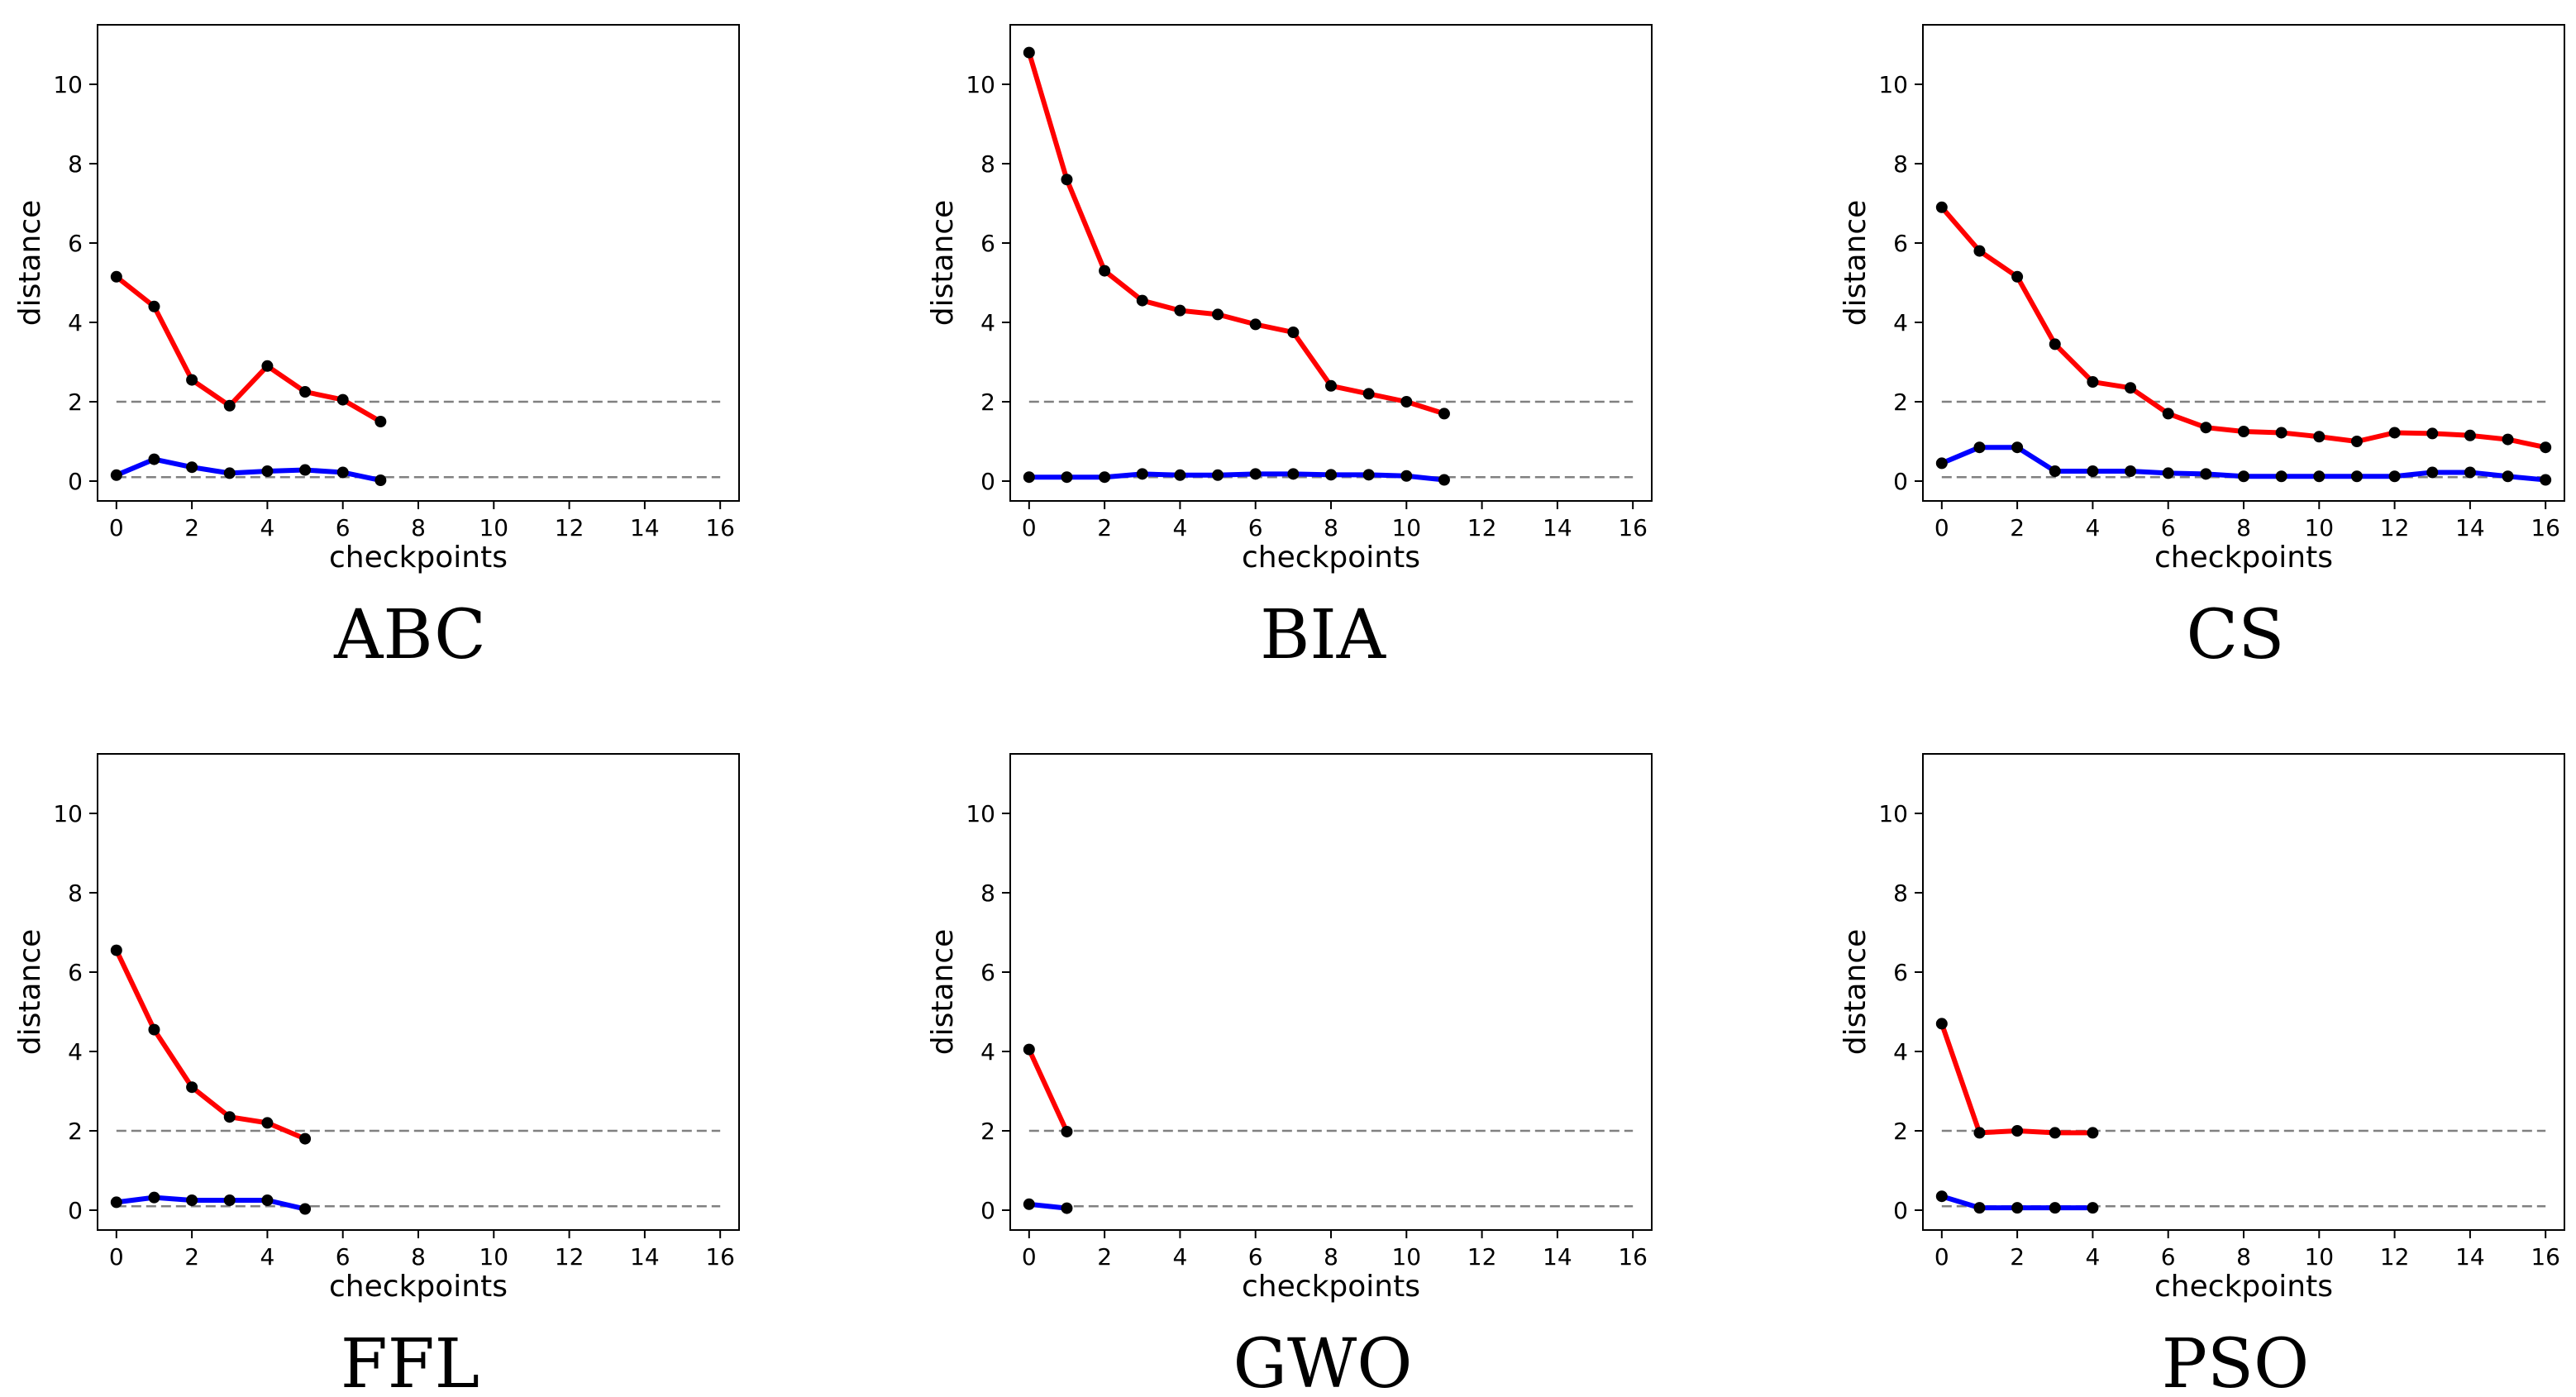 The width and height of the screenshot is (2576, 1397). I want to click on panel-title: FFL, so click(410, 1361).